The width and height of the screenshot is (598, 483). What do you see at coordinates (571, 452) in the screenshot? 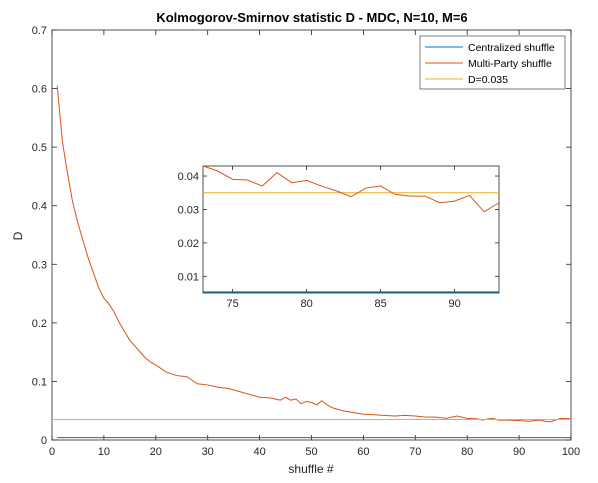
I see `x-tick-label: 100` at bounding box center [571, 452].